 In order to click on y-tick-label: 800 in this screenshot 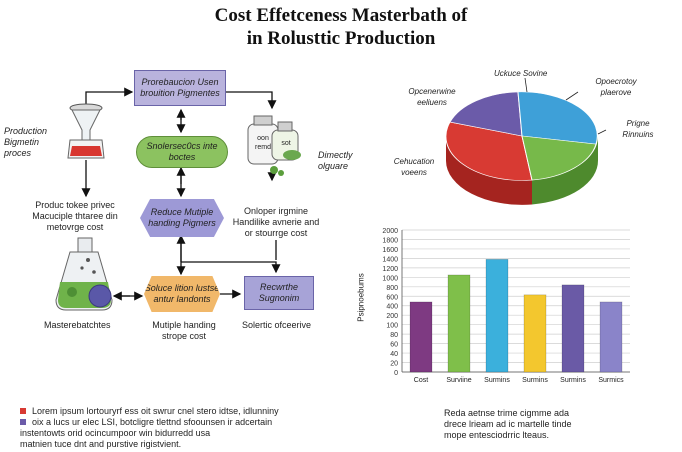, I will do `click(392, 288)`.